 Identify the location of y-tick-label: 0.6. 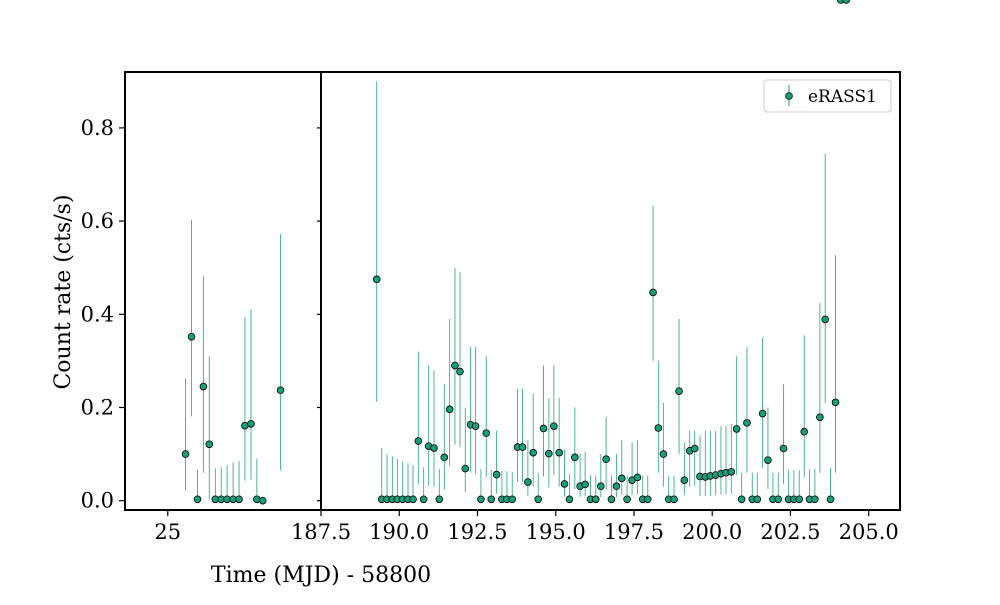
(97, 221).